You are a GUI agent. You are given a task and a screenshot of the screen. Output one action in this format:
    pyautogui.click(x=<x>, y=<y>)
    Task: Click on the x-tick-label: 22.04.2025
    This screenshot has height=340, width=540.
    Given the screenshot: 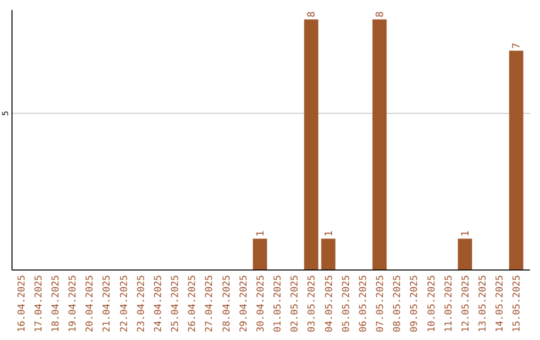 What is the action you would take?
    pyautogui.click(x=124, y=303)
    